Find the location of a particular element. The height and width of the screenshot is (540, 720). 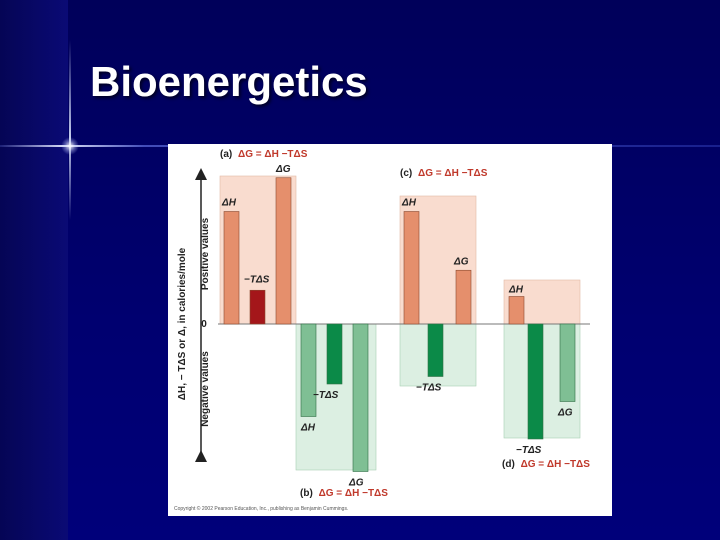

panel-a-equation: ΔG = ΔH −TΔS is located at coordinates (273, 154).